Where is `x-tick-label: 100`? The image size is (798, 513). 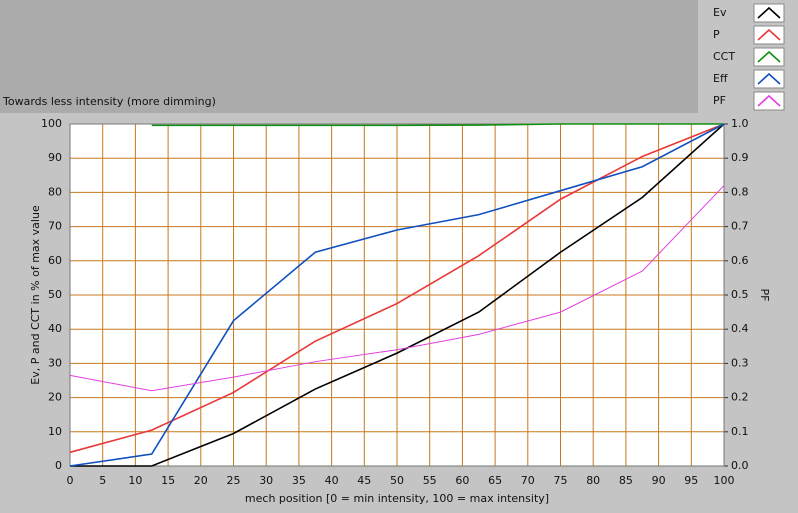
x-tick-label: 100 is located at coordinates (724, 480).